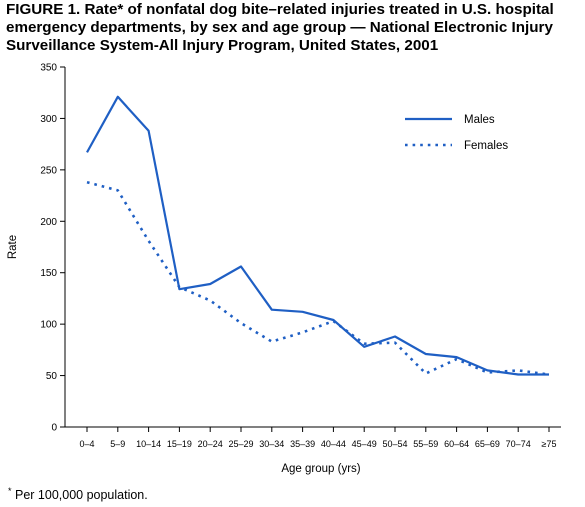 The height and width of the screenshot is (507, 585). I want to click on x-tick-label: 15–19, so click(179, 444).